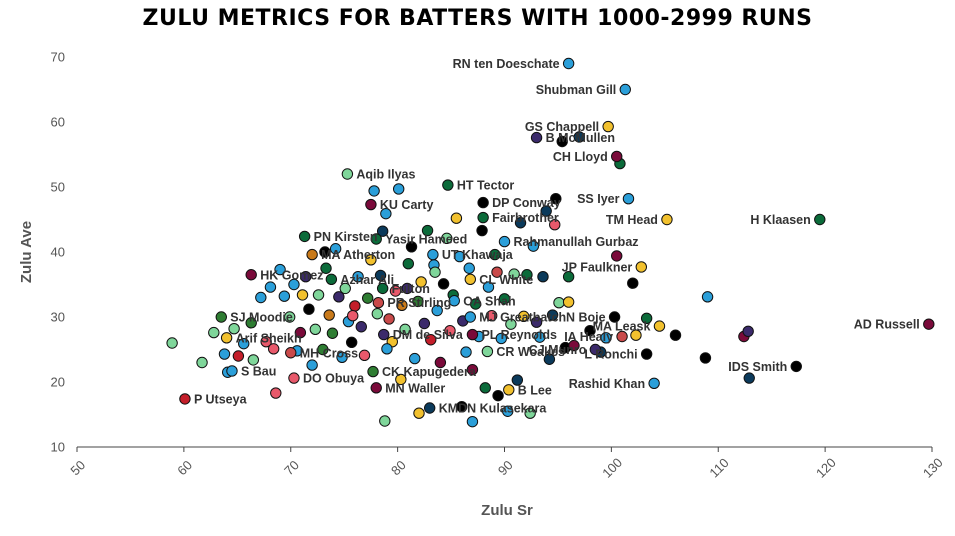 The height and width of the screenshot is (536, 955). I want to click on point-label: MN Waller, so click(415, 388).